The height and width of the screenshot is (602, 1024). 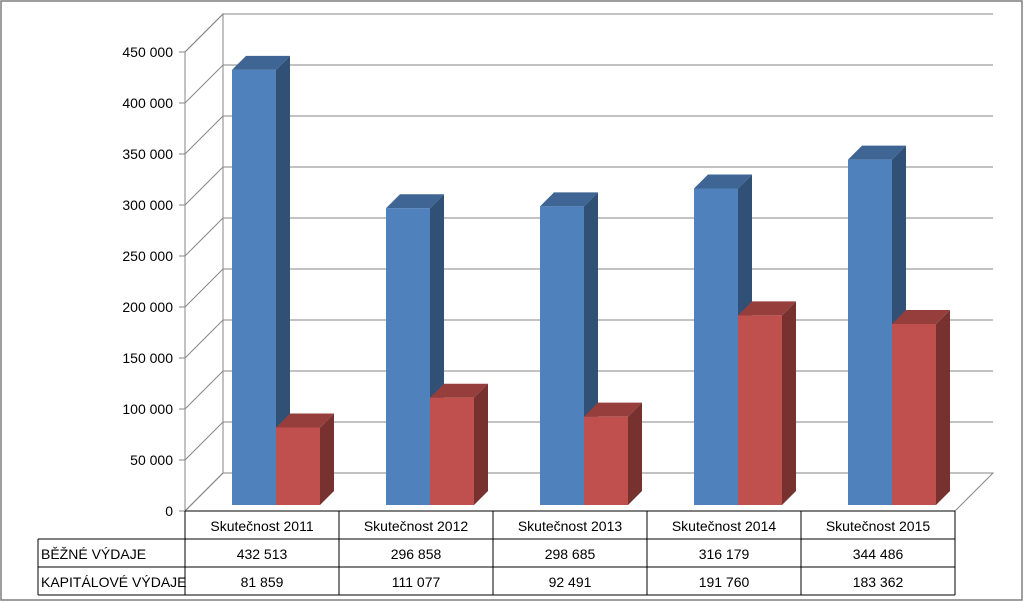 I want to click on legend-entry-kapitalove: KAPITÁLOVÉ VÝDAJE, so click(x=114, y=582).